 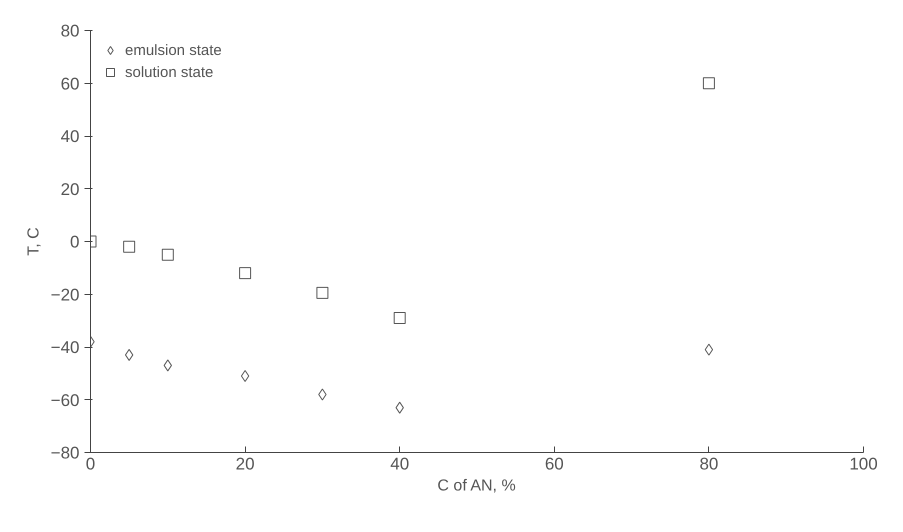 What do you see at coordinates (91, 464) in the screenshot?
I see `x-tick-label: 0` at bounding box center [91, 464].